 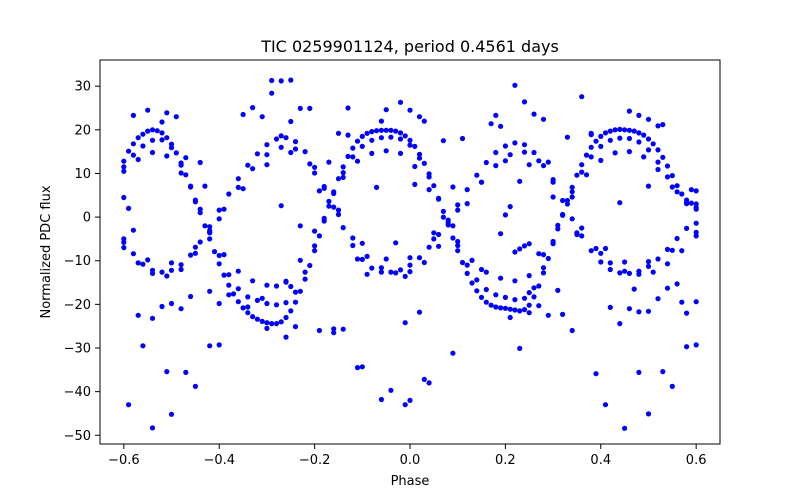 I want to click on y-tick-label: 10, so click(x=82, y=174).